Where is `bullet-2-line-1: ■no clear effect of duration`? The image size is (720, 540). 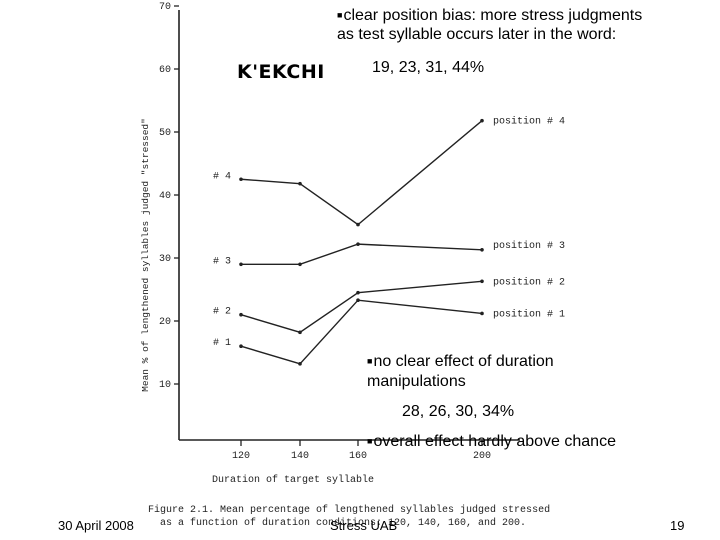
bullet-2-line-1: ■no clear effect of duration is located at coordinates (460, 361).